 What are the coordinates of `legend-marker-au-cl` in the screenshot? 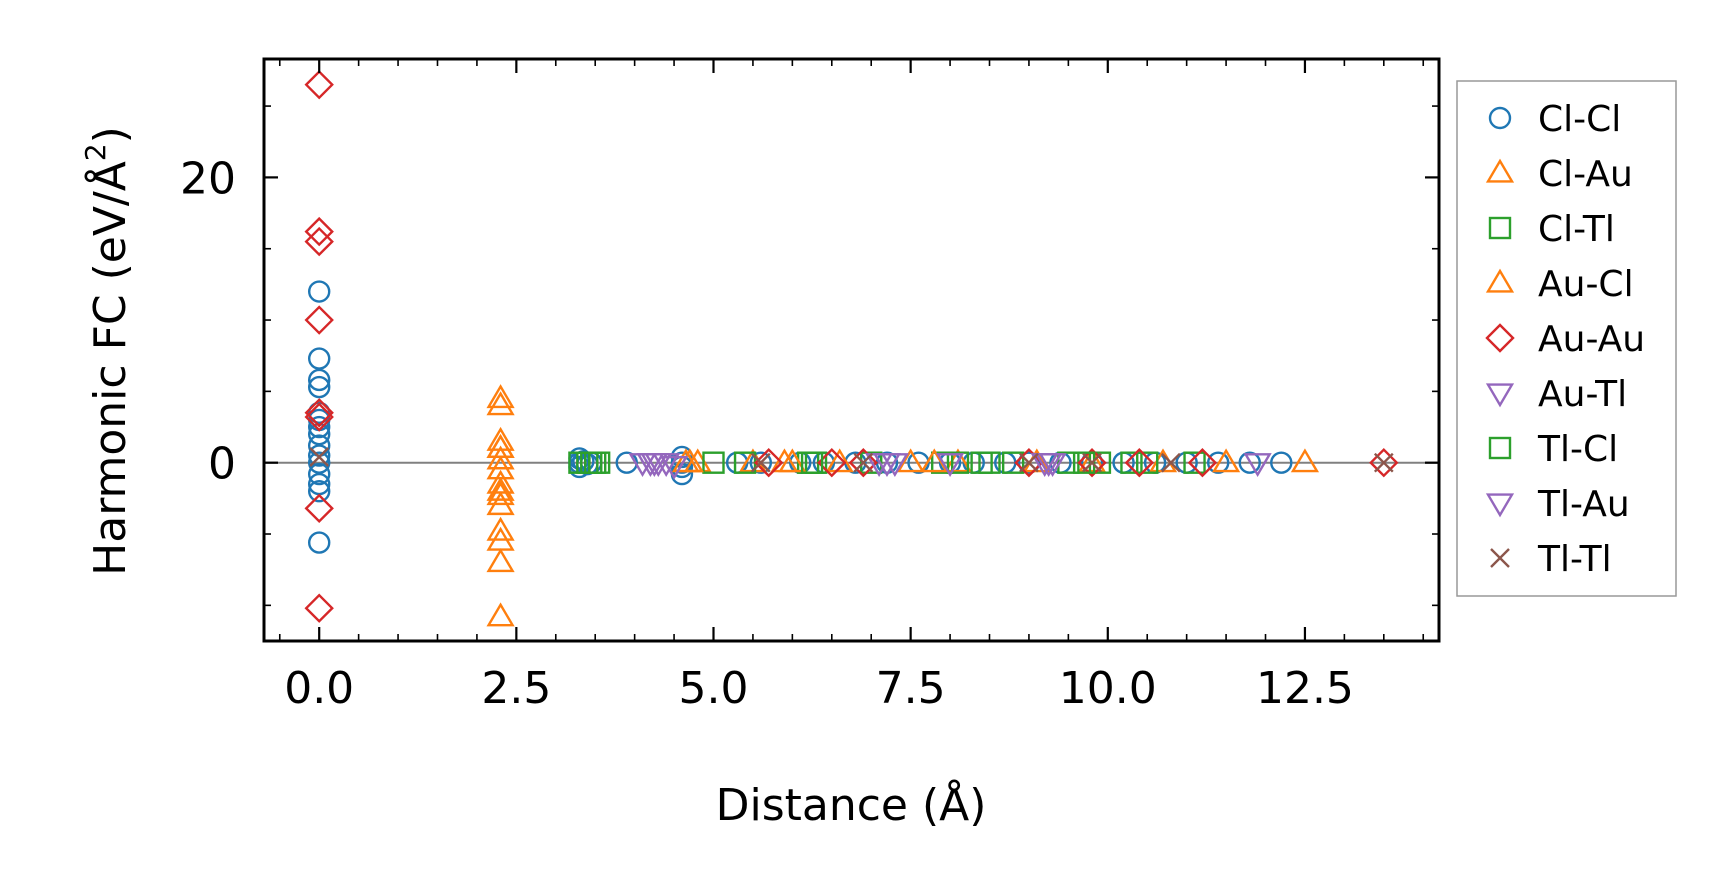 It's located at (1500, 280).